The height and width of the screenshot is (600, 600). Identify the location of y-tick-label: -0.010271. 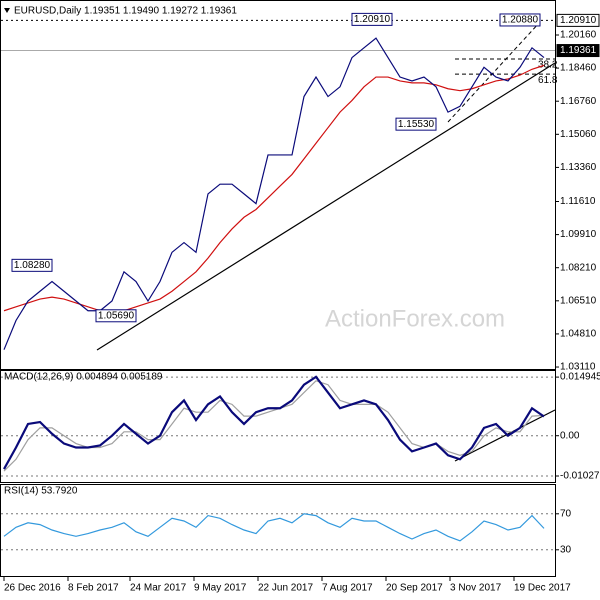
(580, 476).